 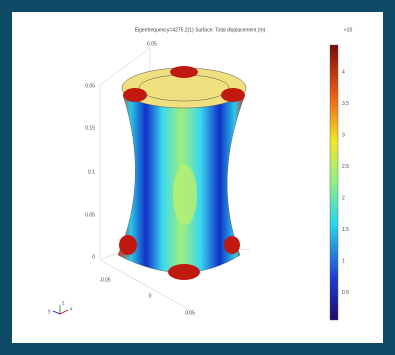 I want to click on triad-label: y, so click(x=49, y=311).